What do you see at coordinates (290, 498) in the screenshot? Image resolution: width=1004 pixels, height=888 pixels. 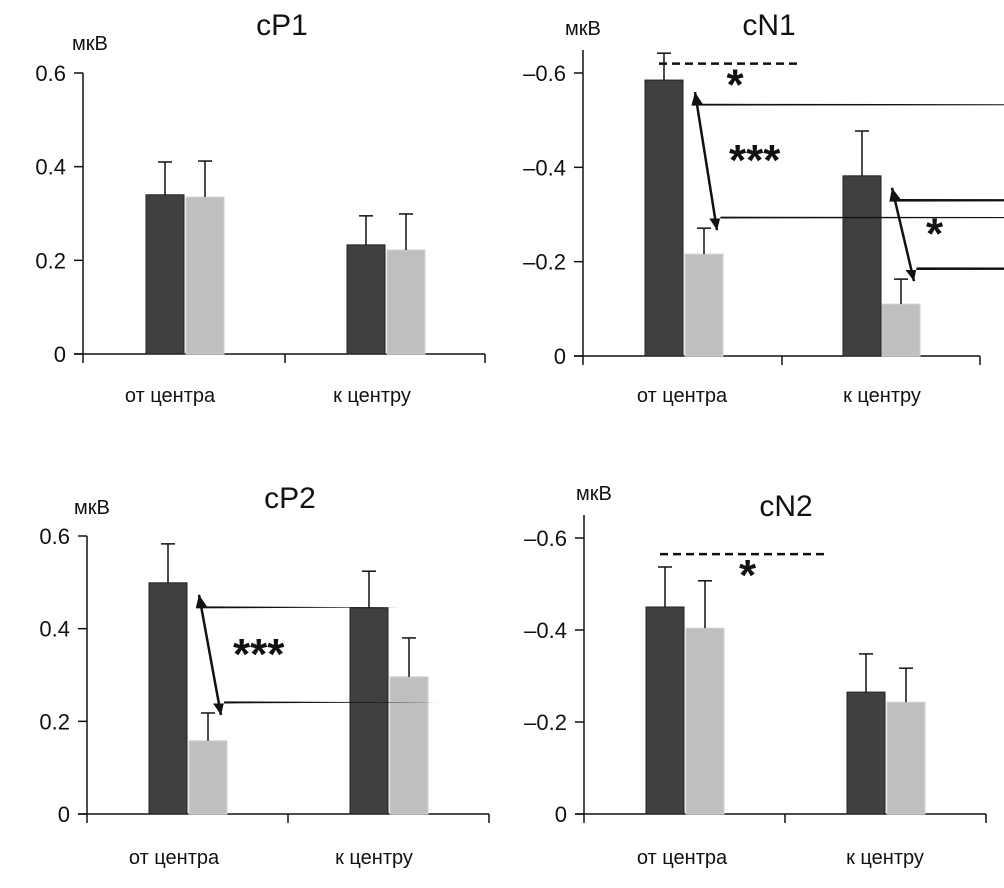 I see `chart-title: cP2` at bounding box center [290, 498].